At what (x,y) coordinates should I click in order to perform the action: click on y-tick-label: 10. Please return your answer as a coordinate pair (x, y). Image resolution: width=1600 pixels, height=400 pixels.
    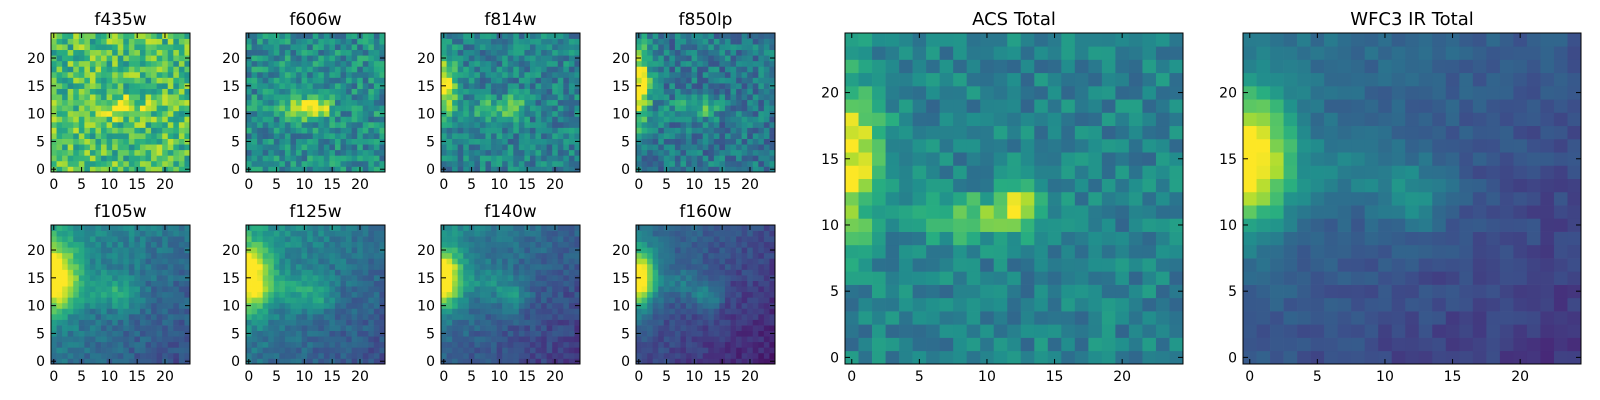
    Looking at the image, I should click on (426, 115).